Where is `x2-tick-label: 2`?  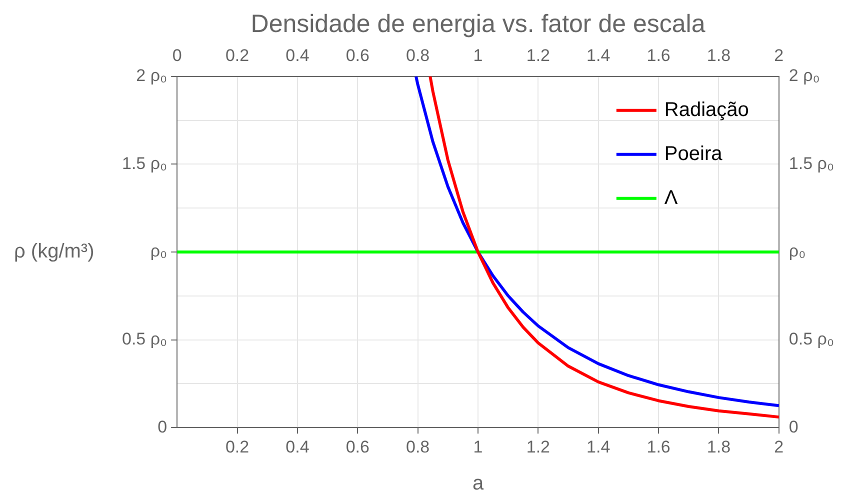 x2-tick-label: 2 is located at coordinates (779, 55).